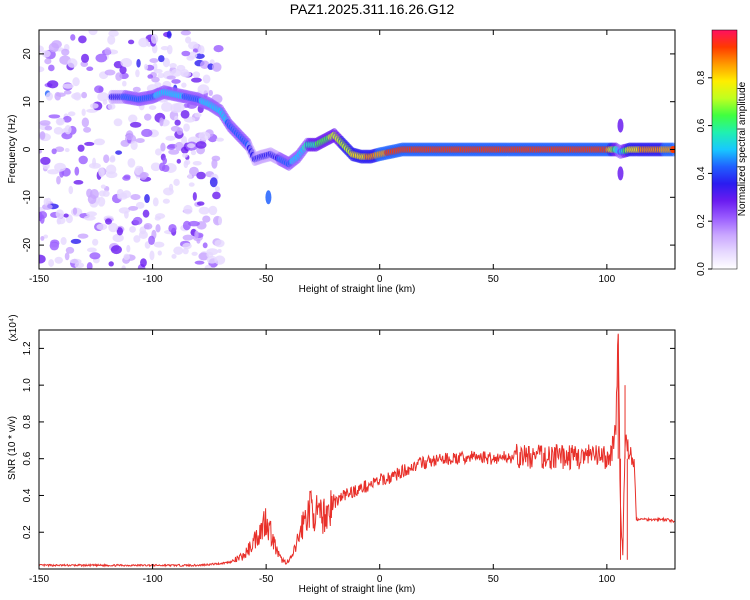 The image size is (750, 600). I want to click on snr-x-tick-label: 0, so click(380, 579).